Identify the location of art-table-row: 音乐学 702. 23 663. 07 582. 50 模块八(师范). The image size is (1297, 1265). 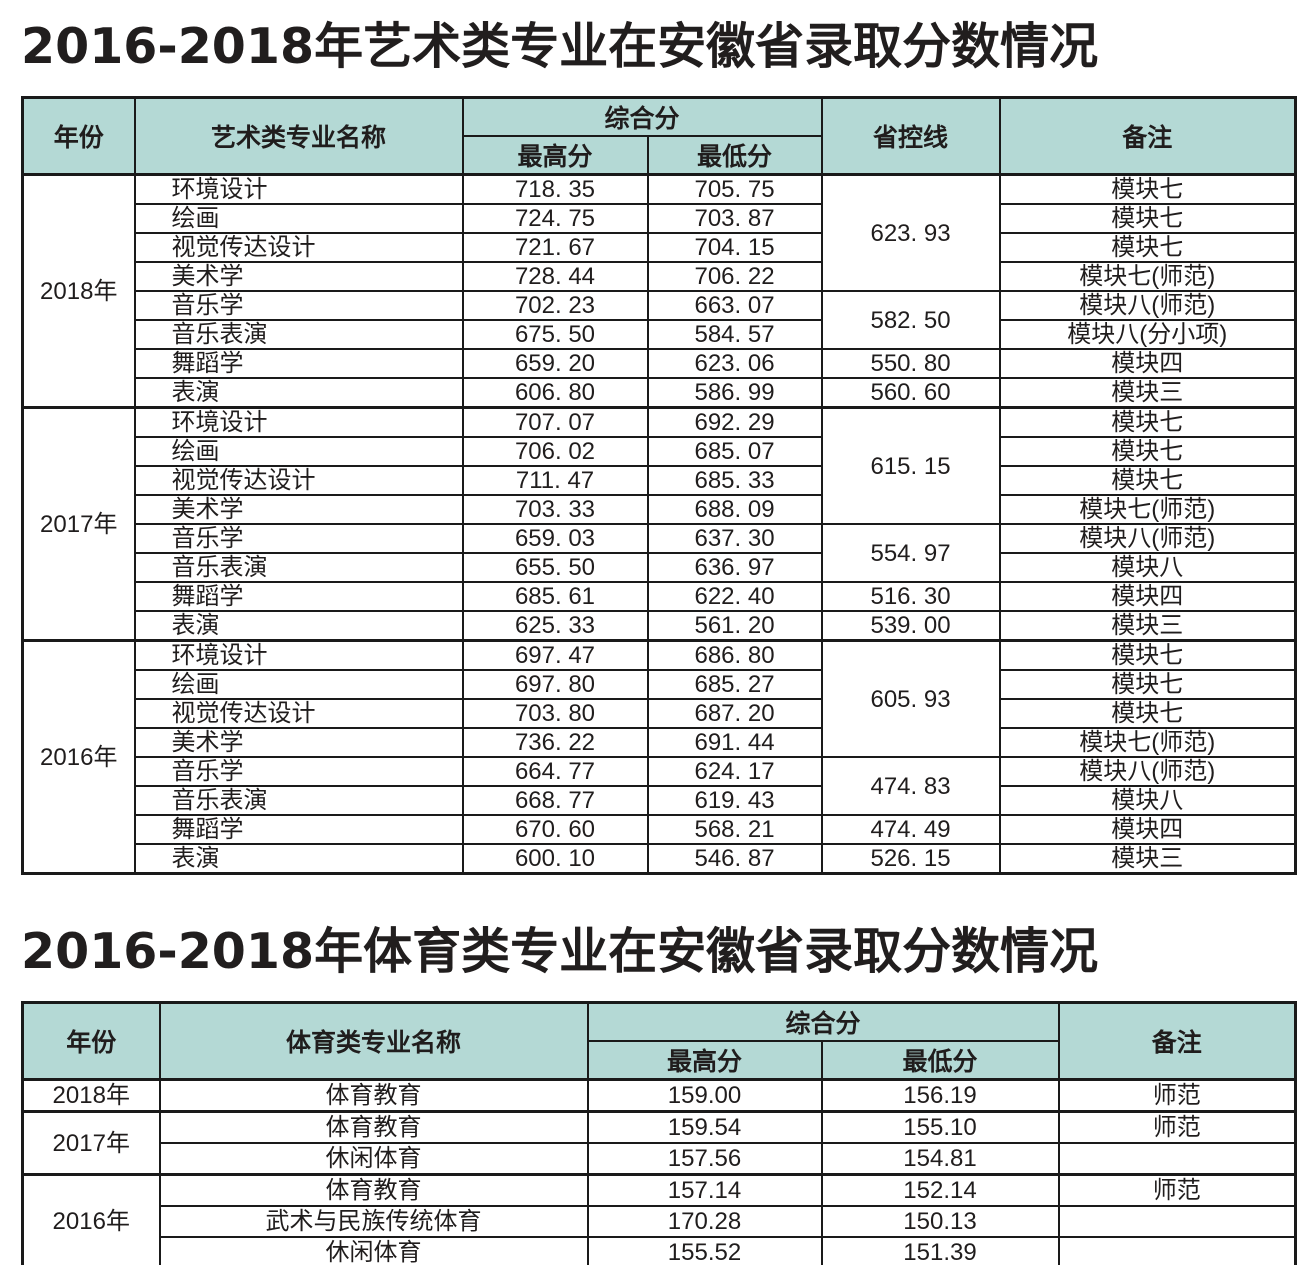
(660, 320).